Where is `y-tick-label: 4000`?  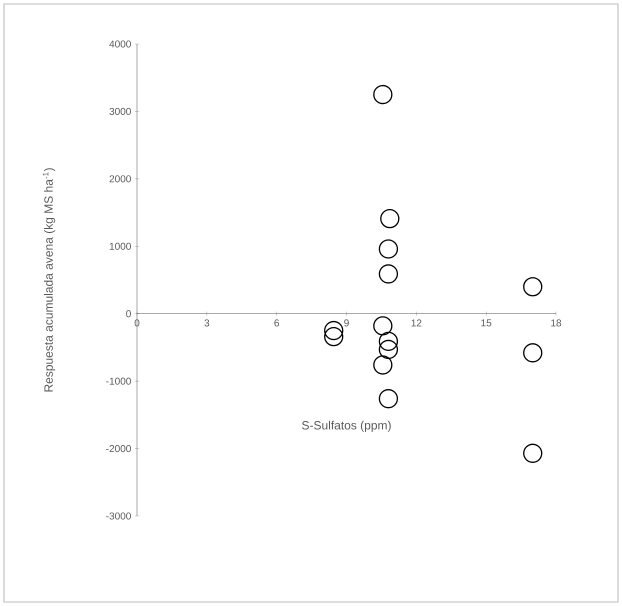
y-tick-label: 4000 is located at coordinates (120, 44).